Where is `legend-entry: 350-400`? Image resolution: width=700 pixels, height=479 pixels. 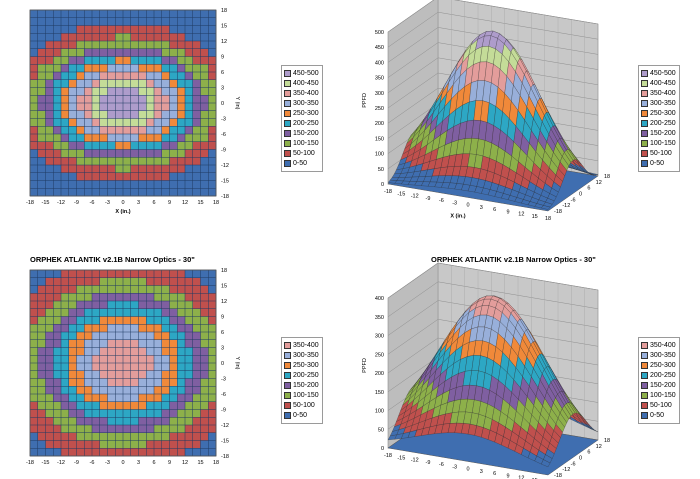 legend-entry: 350-400 is located at coordinates (658, 93).